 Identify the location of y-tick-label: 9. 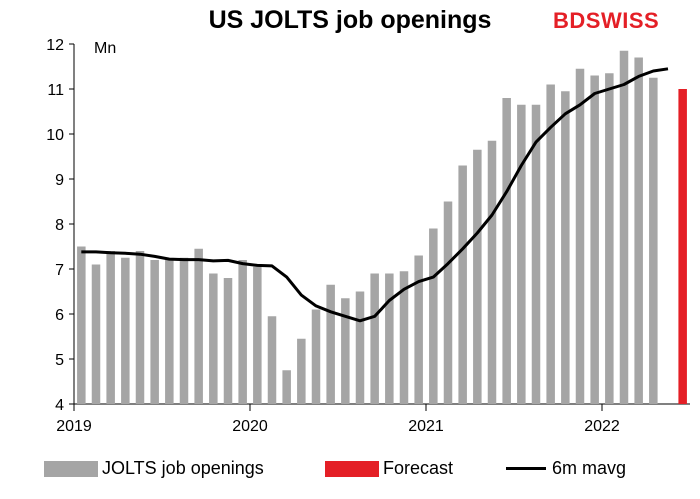
(59, 180).